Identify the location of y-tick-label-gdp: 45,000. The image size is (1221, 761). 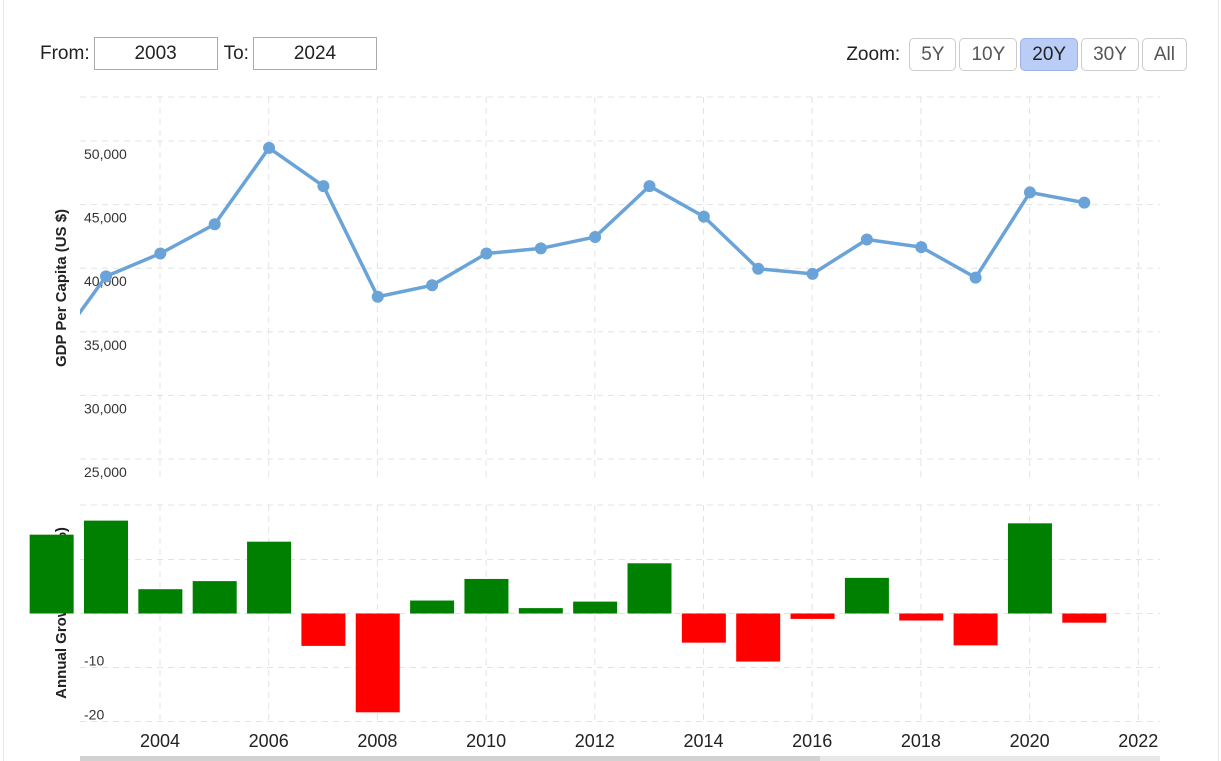
(105, 218).